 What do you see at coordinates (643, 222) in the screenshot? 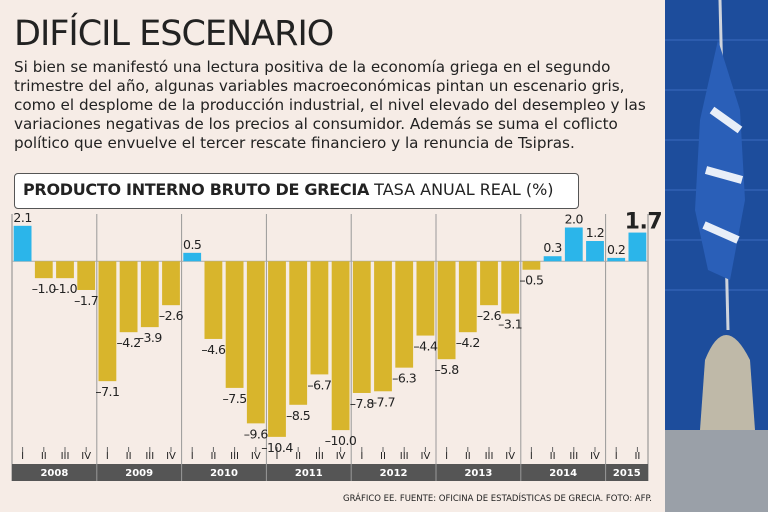
I see `value-label: 1.7` at bounding box center [643, 222].